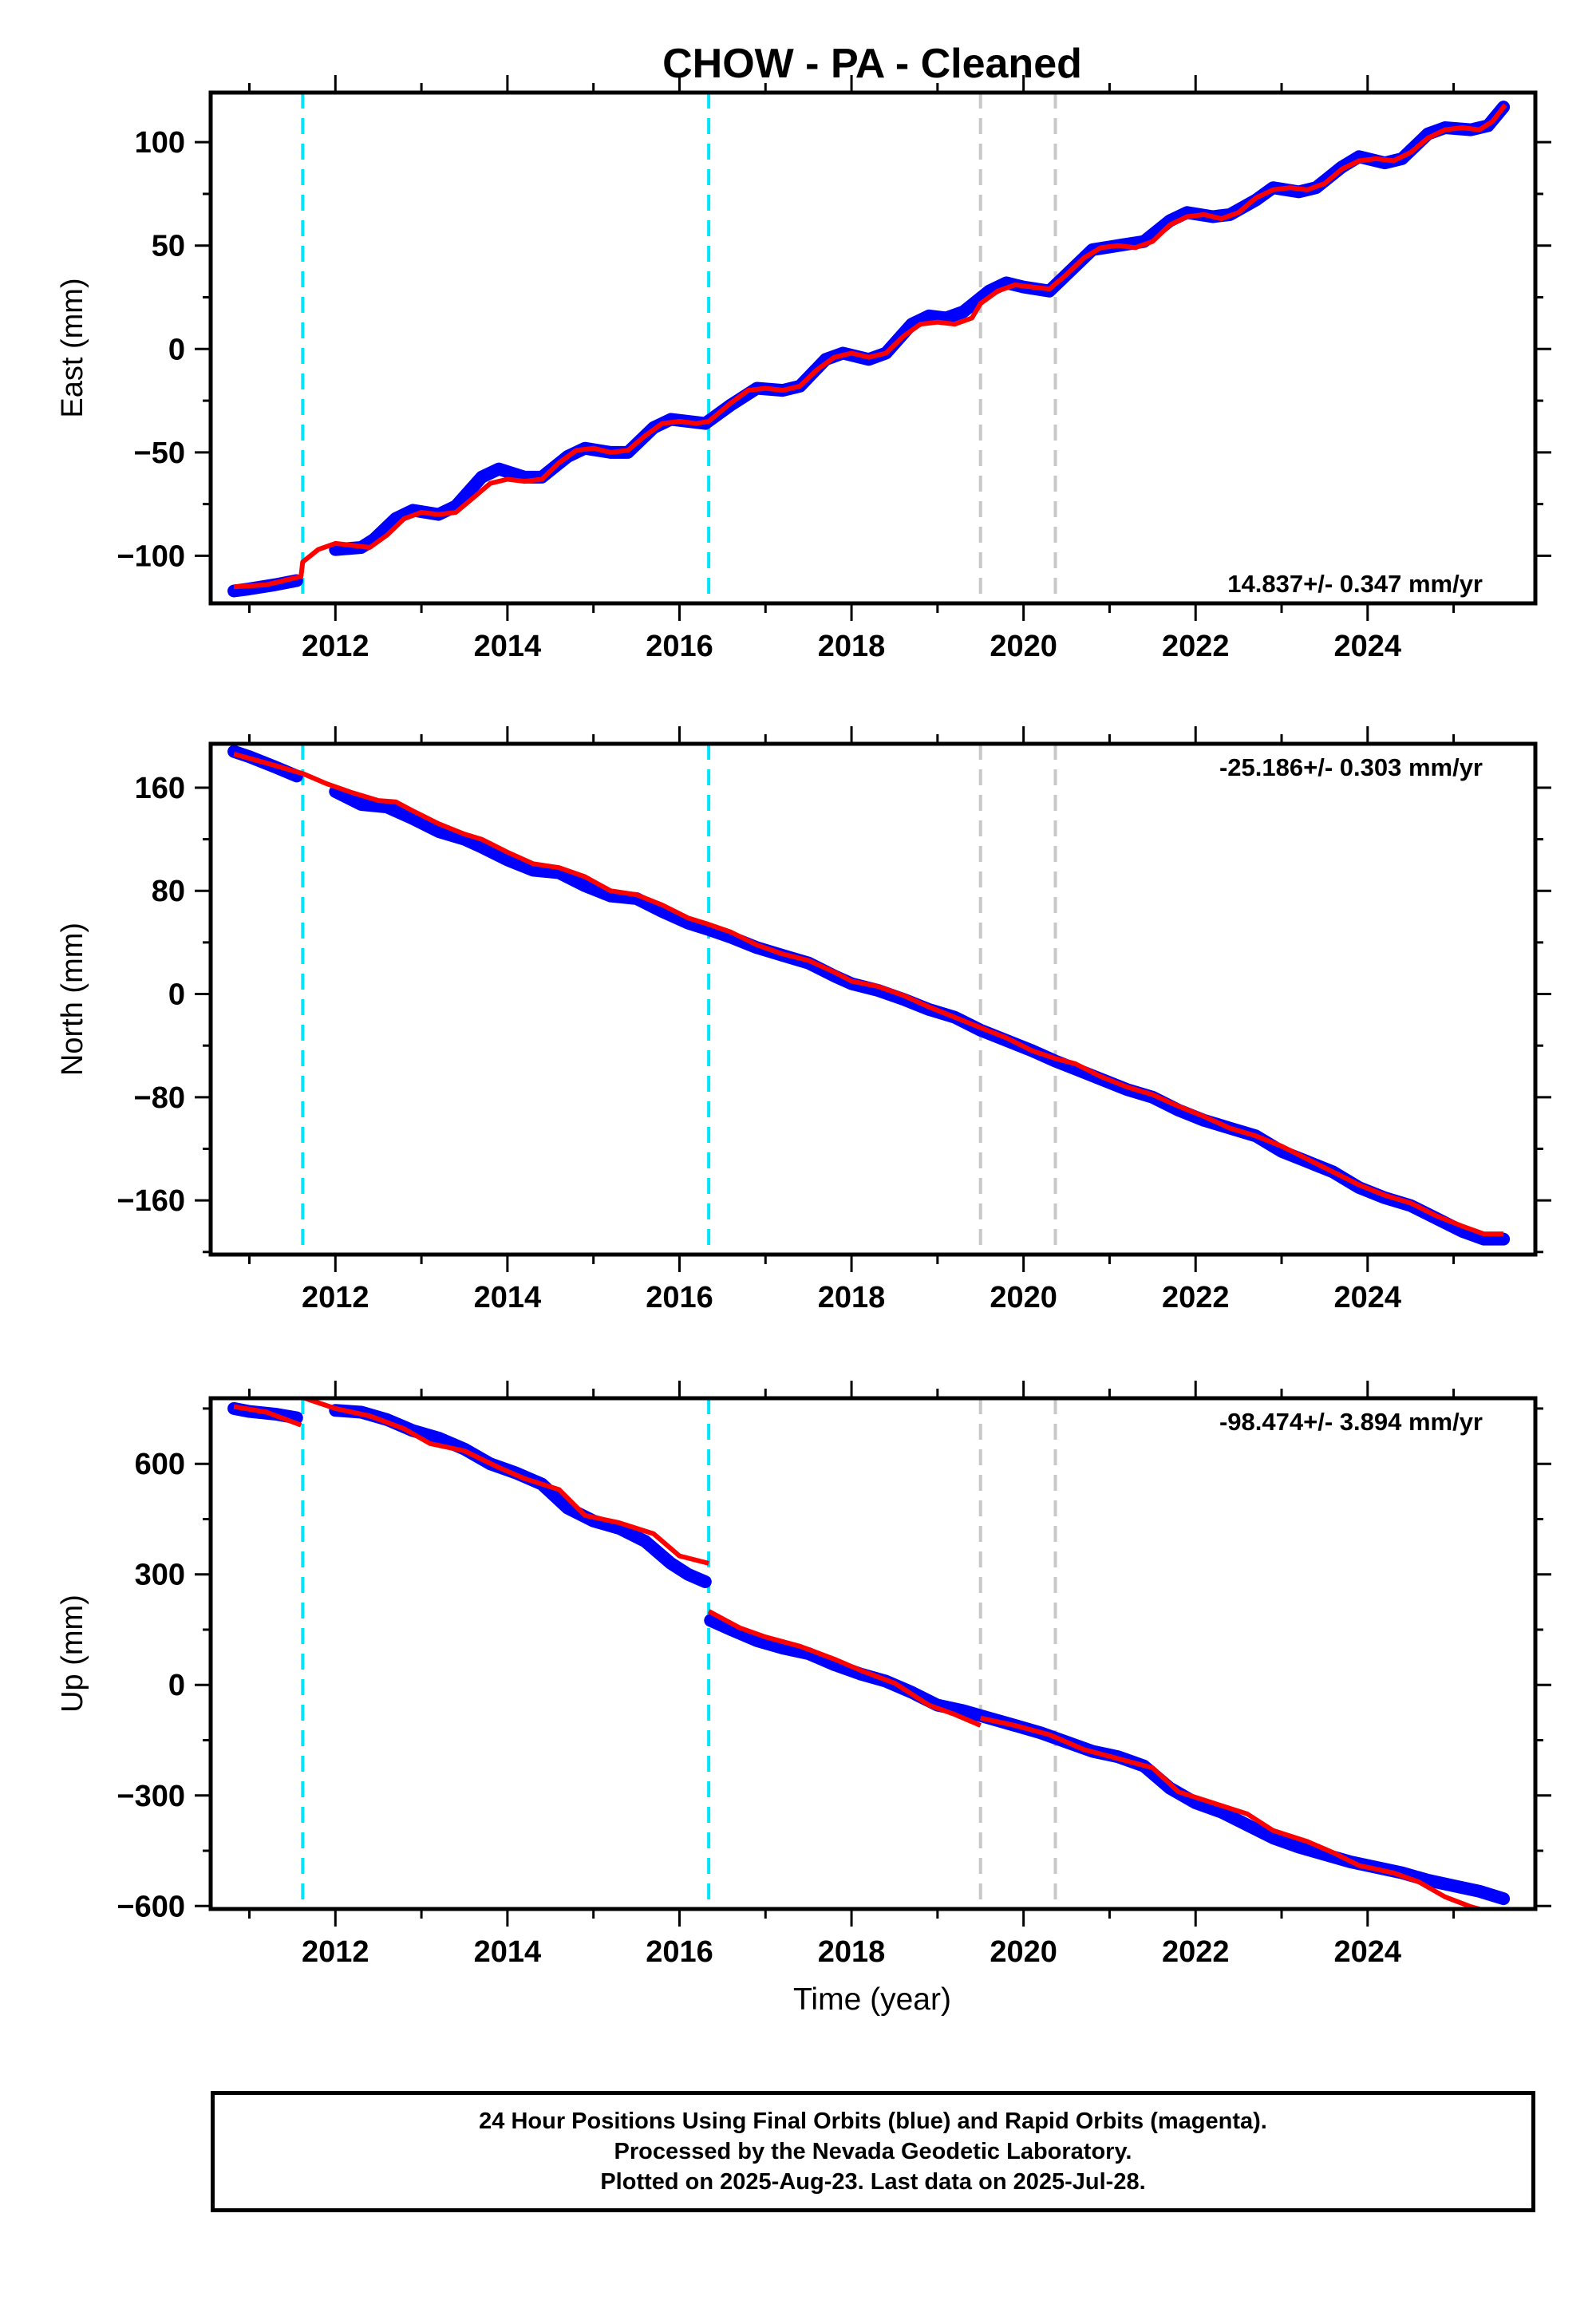  What do you see at coordinates (159, 454) in the screenshot?
I see `y-tick-label: −50` at bounding box center [159, 454].